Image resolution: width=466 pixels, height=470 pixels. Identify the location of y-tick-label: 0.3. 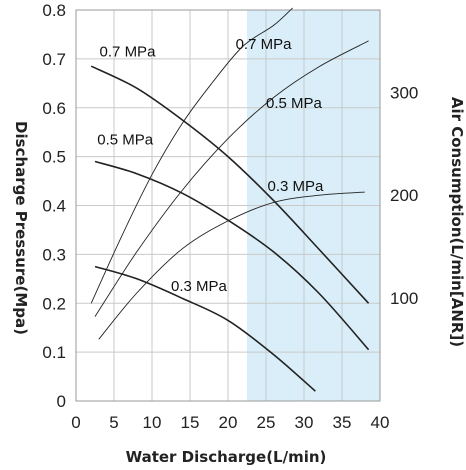
(54, 254).